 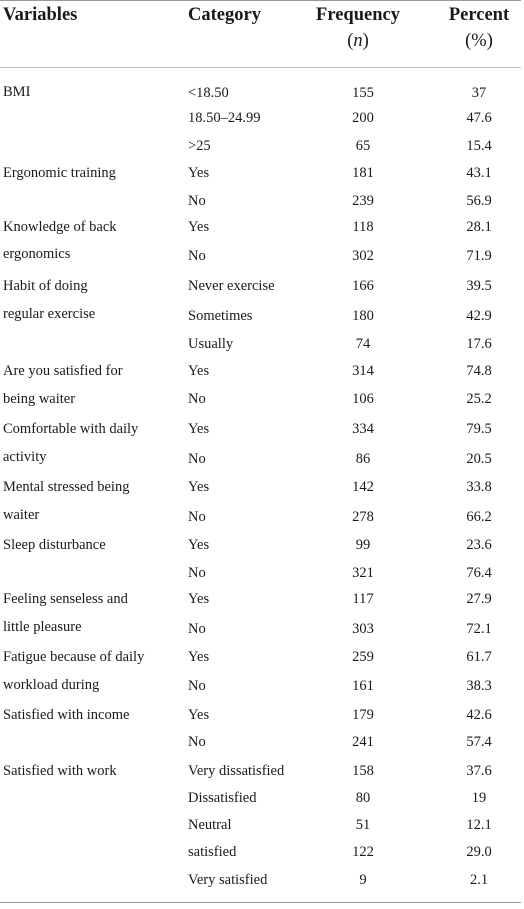 What do you see at coordinates (37, 254) in the screenshot?
I see `variable-label: ergonomics` at bounding box center [37, 254].